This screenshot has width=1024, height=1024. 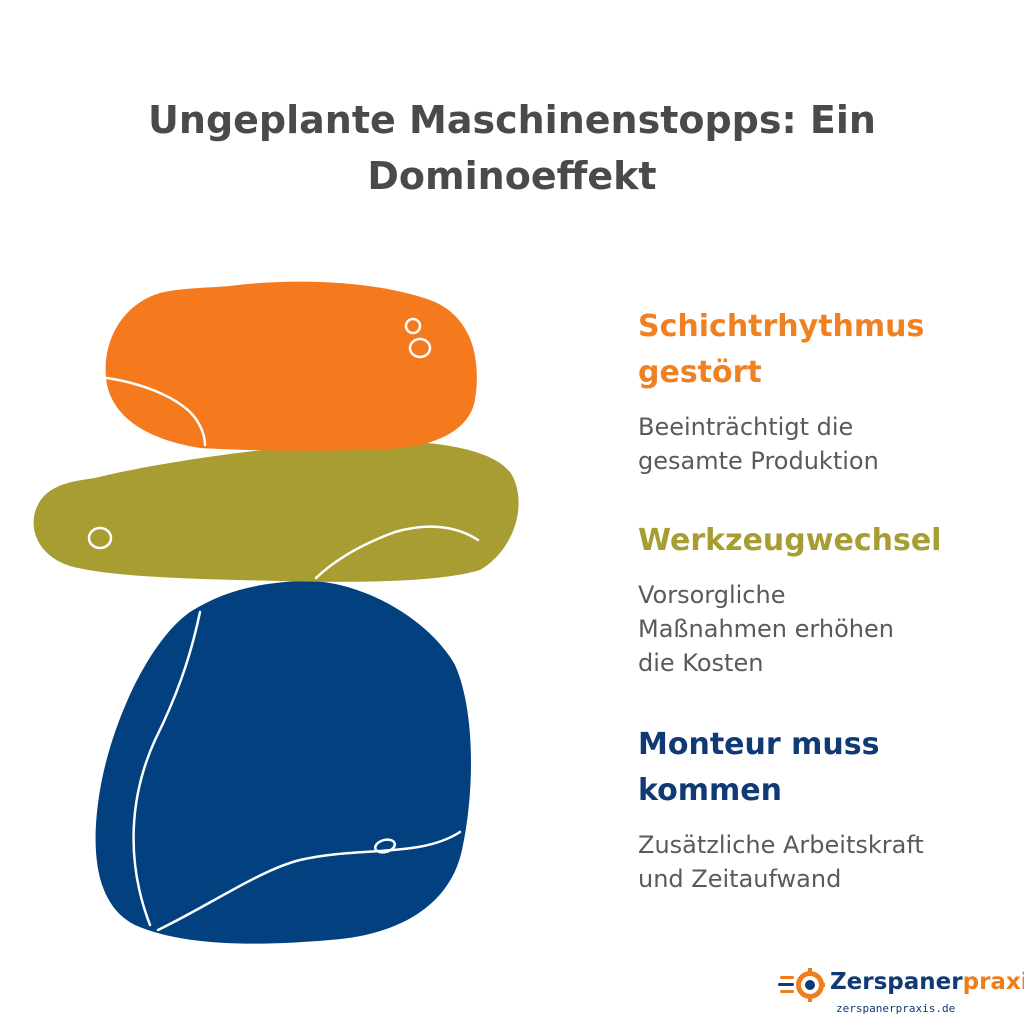 What do you see at coordinates (758, 461) in the screenshot?
I see `desc-line-2: gesamte Produktion` at bounding box center [758, 461].